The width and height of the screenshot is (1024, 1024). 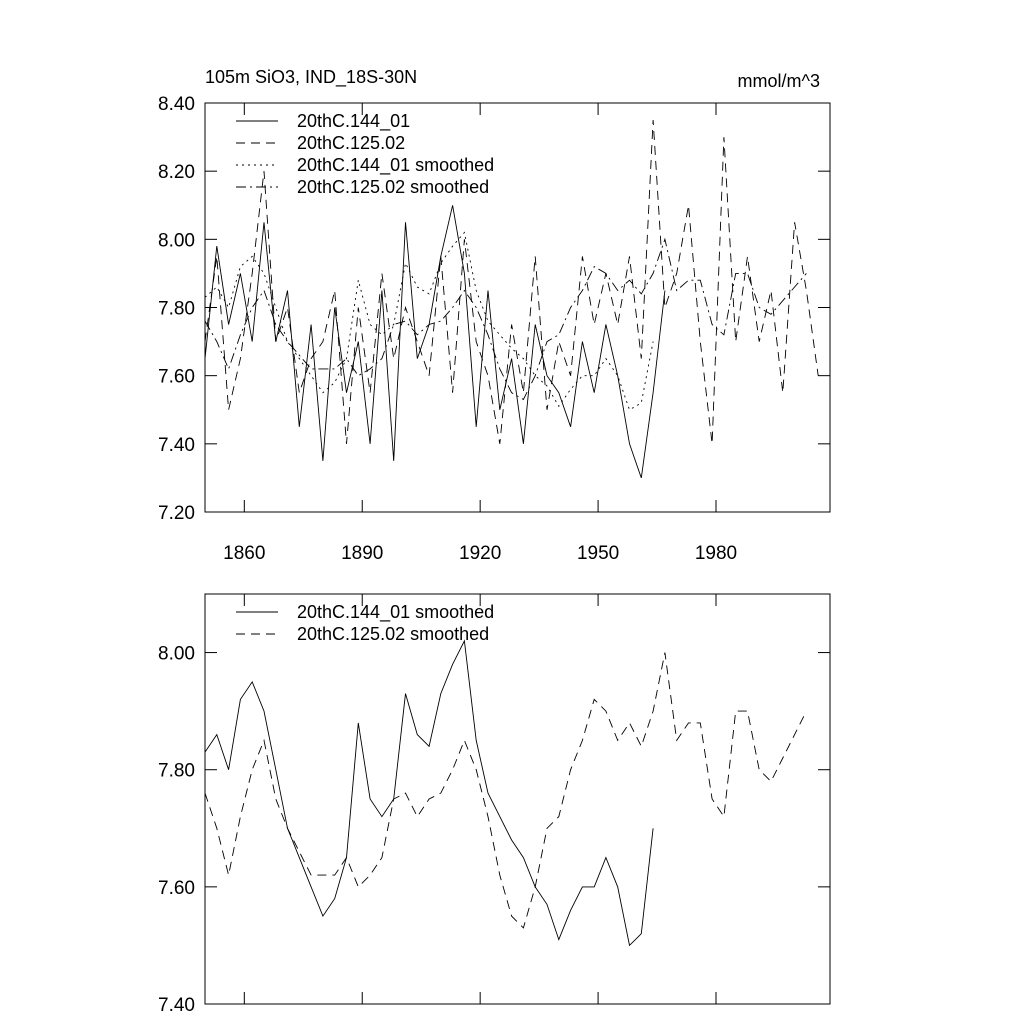 What do you see at coordinates (353, 121) in the screenshot?
I see `legend-label: 20thC.144_01` at bounding box center [353, 121].